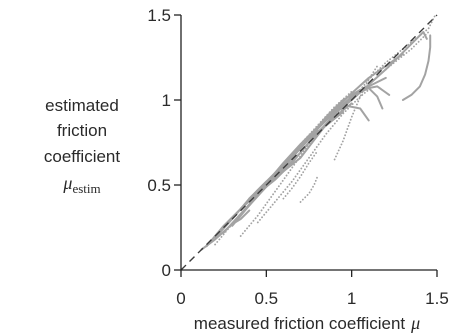 Image resolution: width=462 pixels, height=335 pixels. What do you see at coordinates (82, 156) in the screenshot?
I see `y-axis-label-line-3: coefficient` at bounding box center [82, 156].